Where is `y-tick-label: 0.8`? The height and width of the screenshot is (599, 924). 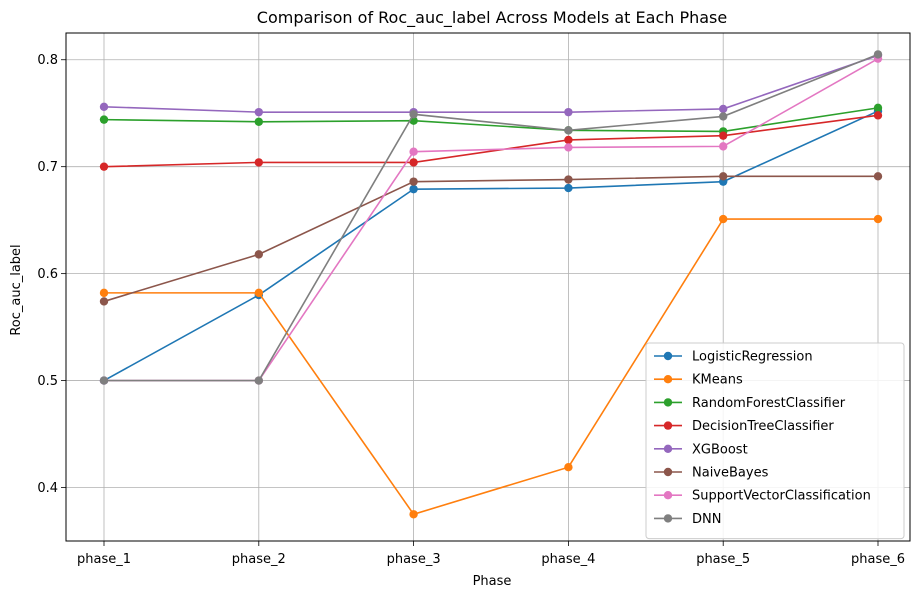 y-tick-label: 0.8 is located at coordinates (47, 60).